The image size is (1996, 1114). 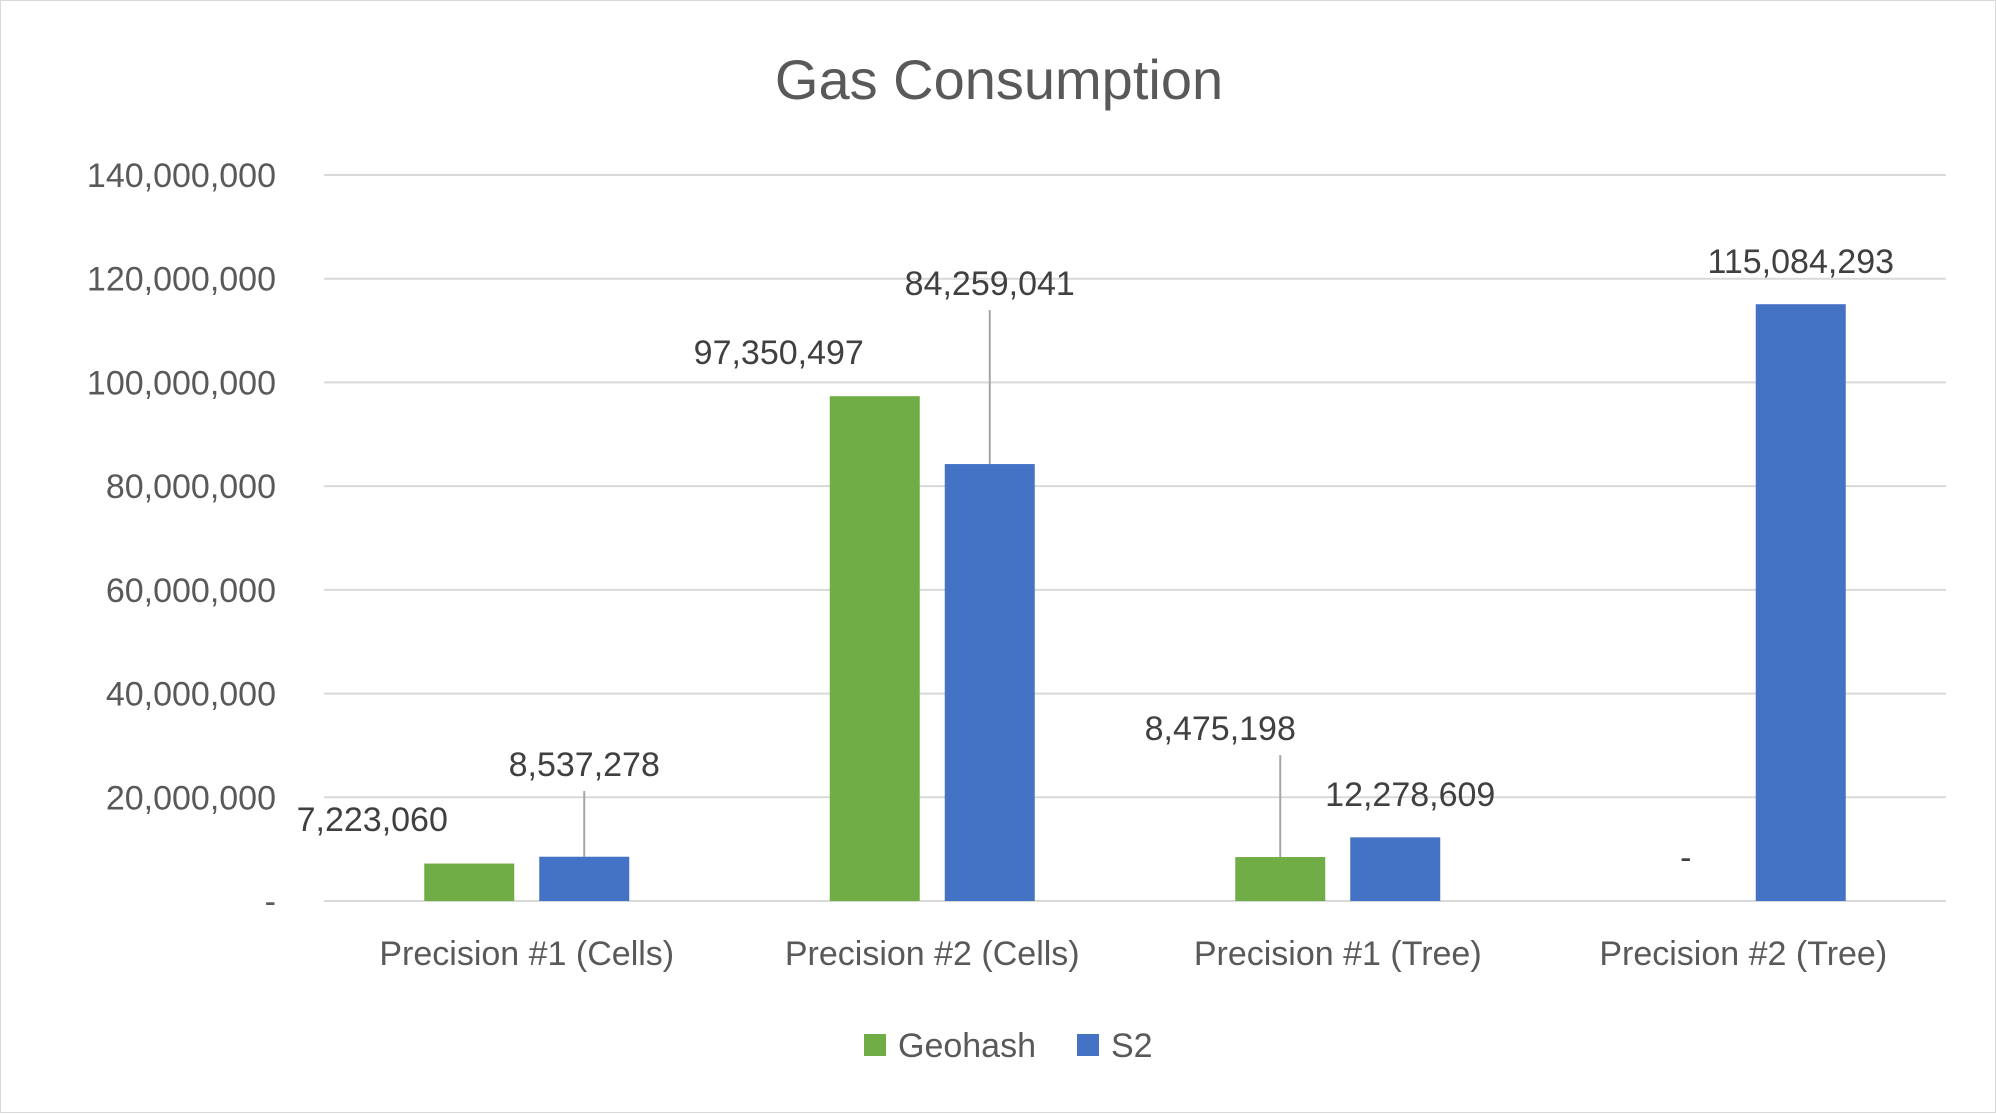 What do you see at coordinates (932, 954) in the screenshot?
I see `x-tick-label: Precision #2 (Cells)` at bounding box center [932, 954].